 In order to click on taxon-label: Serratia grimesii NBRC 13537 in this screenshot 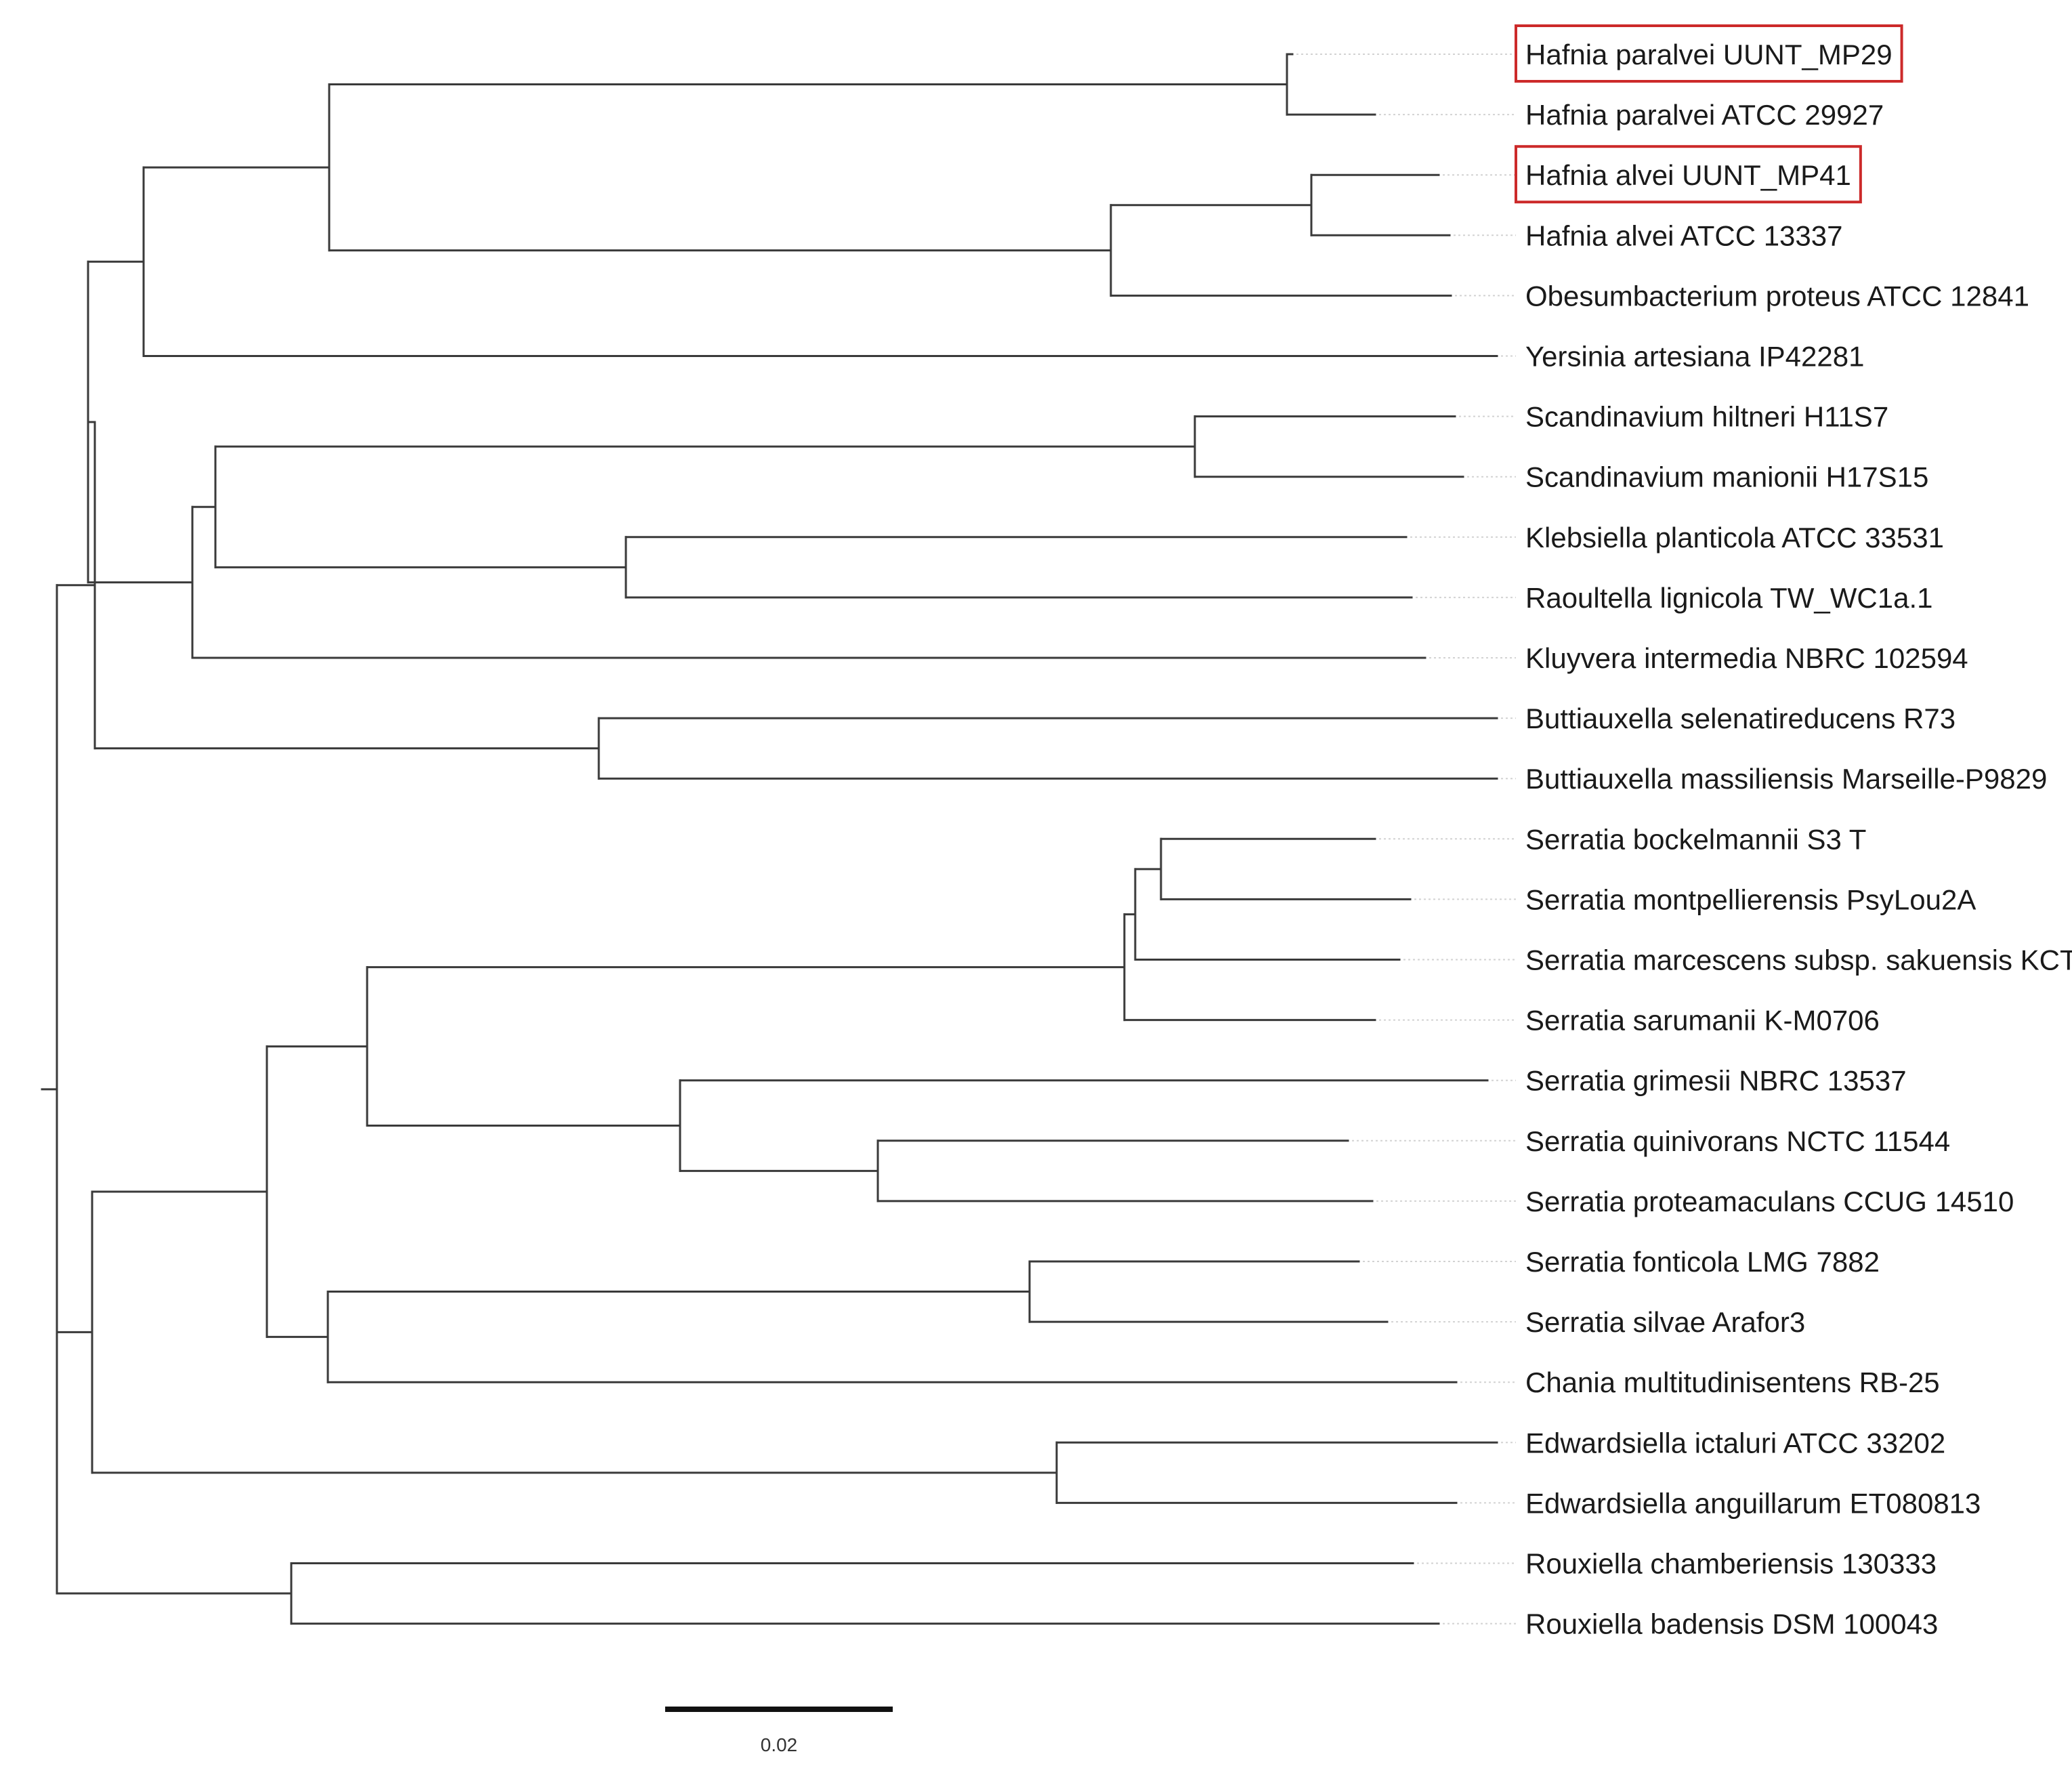, I will do `click(1716, 1081)`.